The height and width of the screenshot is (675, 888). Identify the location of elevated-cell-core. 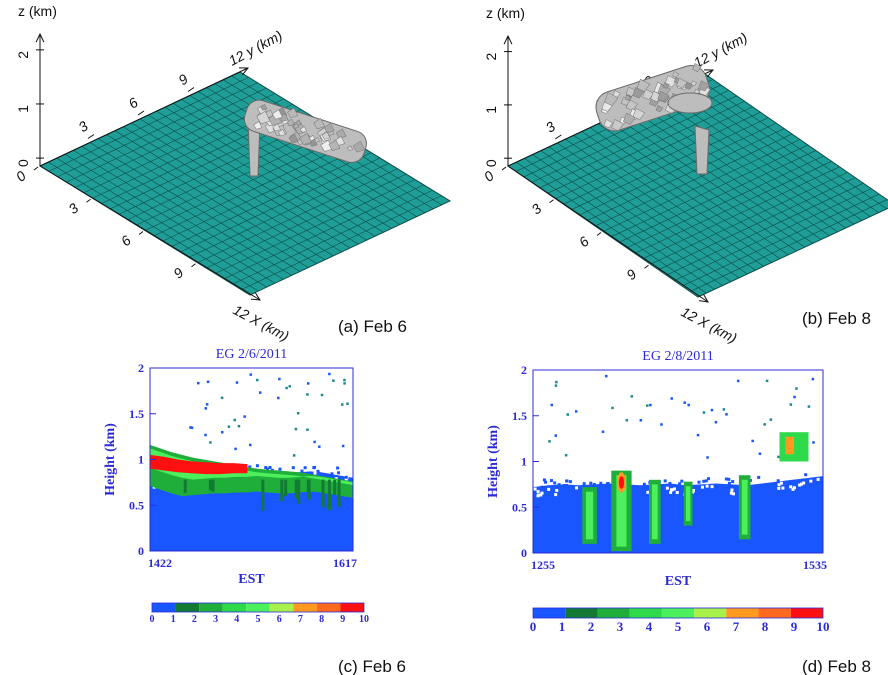
(789, 445).